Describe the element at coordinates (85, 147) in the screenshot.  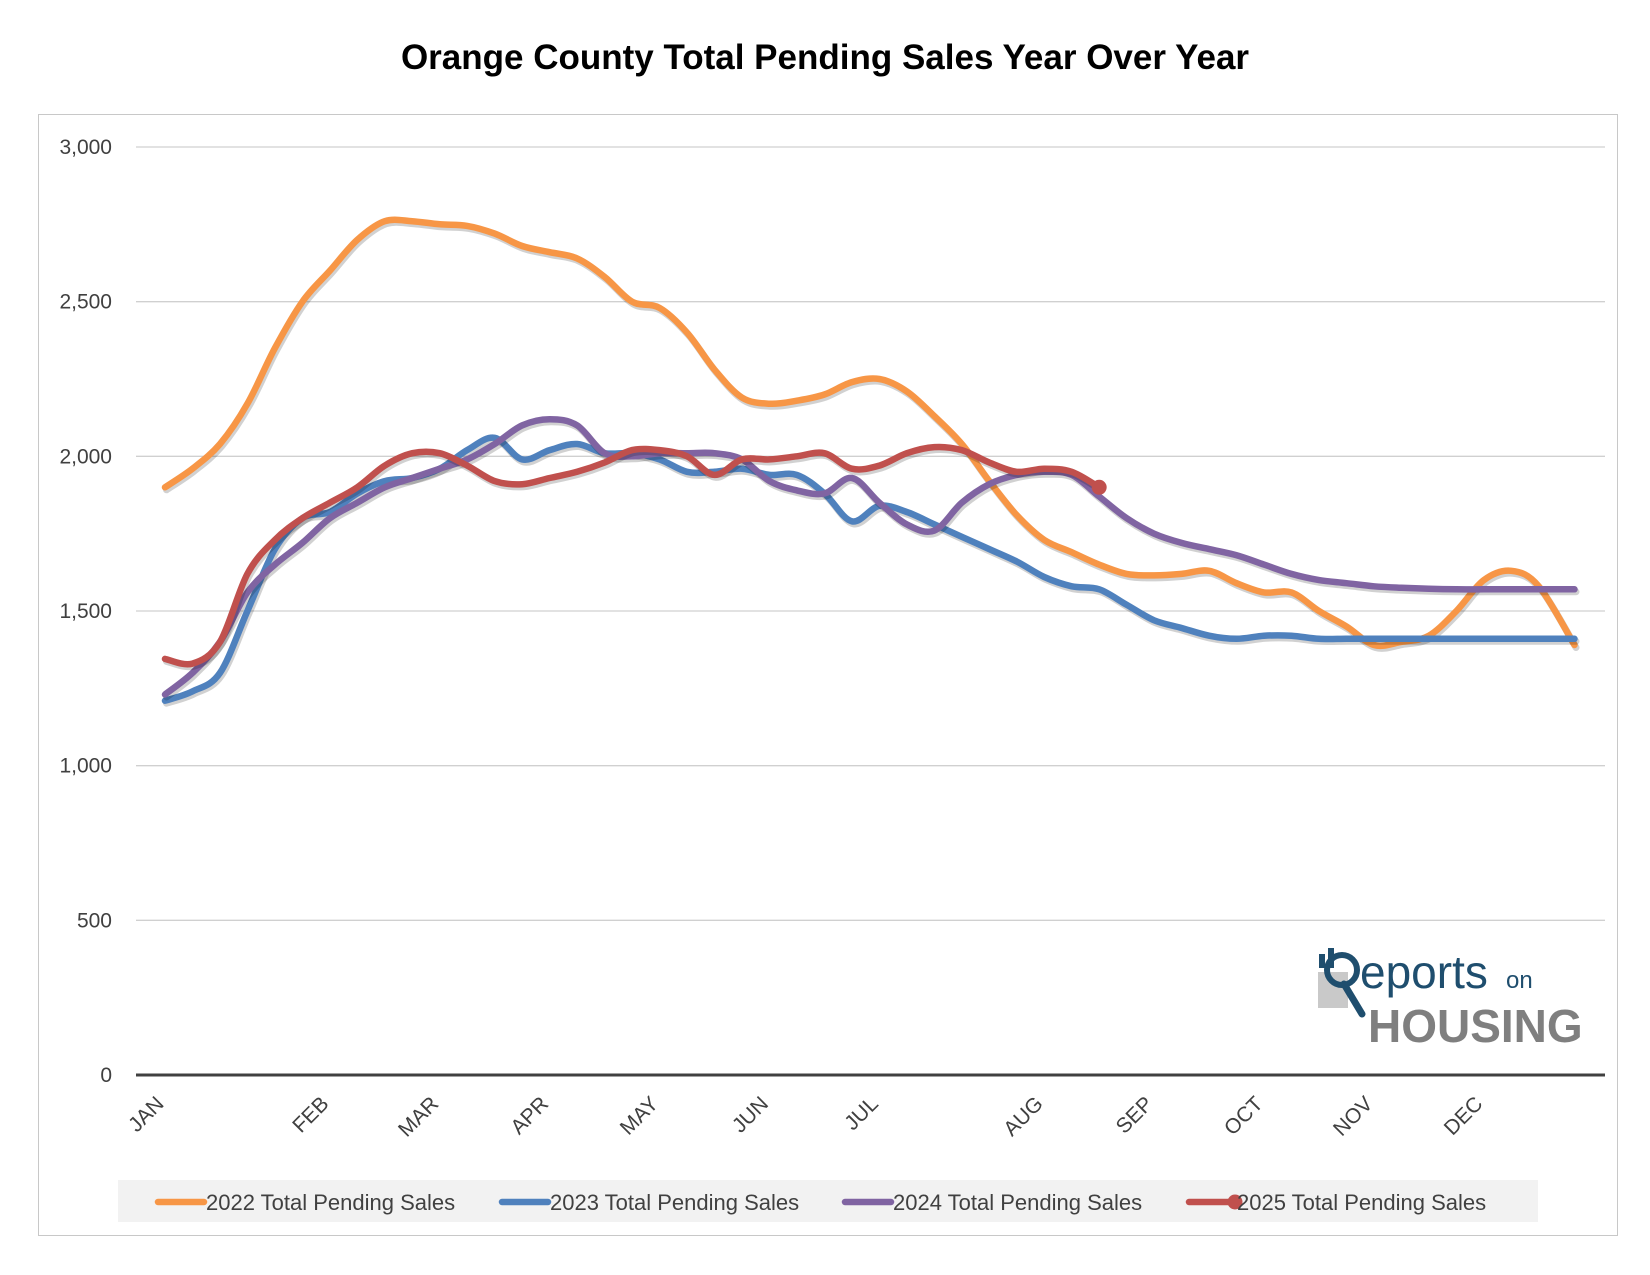
I see `y-tick-label: 3,000` at that location.